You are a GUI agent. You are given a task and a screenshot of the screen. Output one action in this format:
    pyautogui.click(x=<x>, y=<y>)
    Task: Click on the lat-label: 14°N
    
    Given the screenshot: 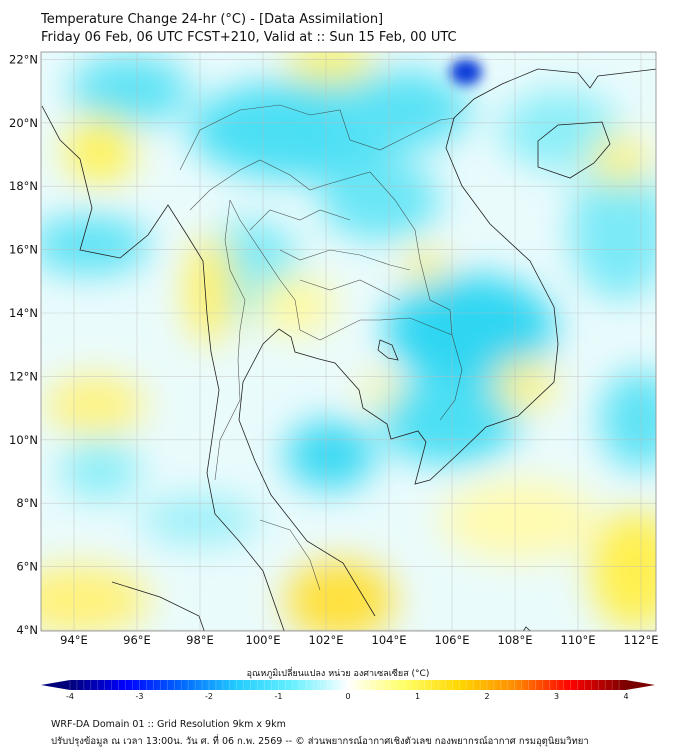 What is the action you would take?
    pyautogui.click(x=23, y=313)
    